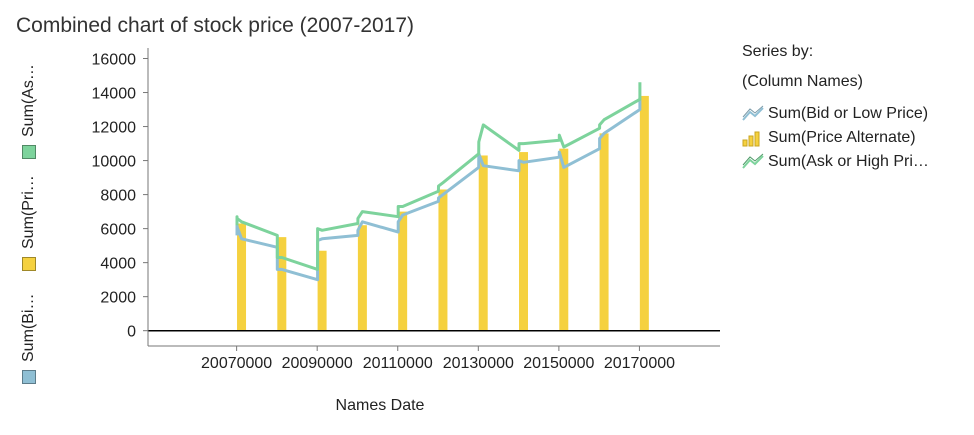 The height and width of the screenshot is (435, 974). I want to click on x-axis-title: Names Date, so click(380, 405).